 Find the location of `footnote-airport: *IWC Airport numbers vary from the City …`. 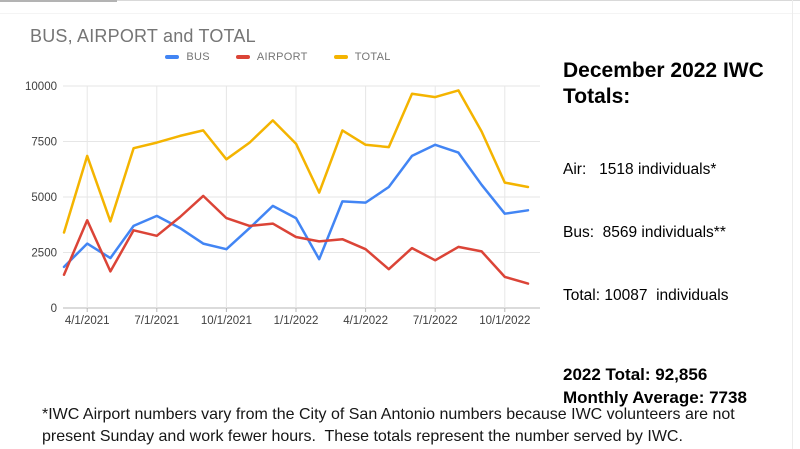

footnote-airport: *IWC Airport numbers vary from the City … is located at coordinates (391, 425).